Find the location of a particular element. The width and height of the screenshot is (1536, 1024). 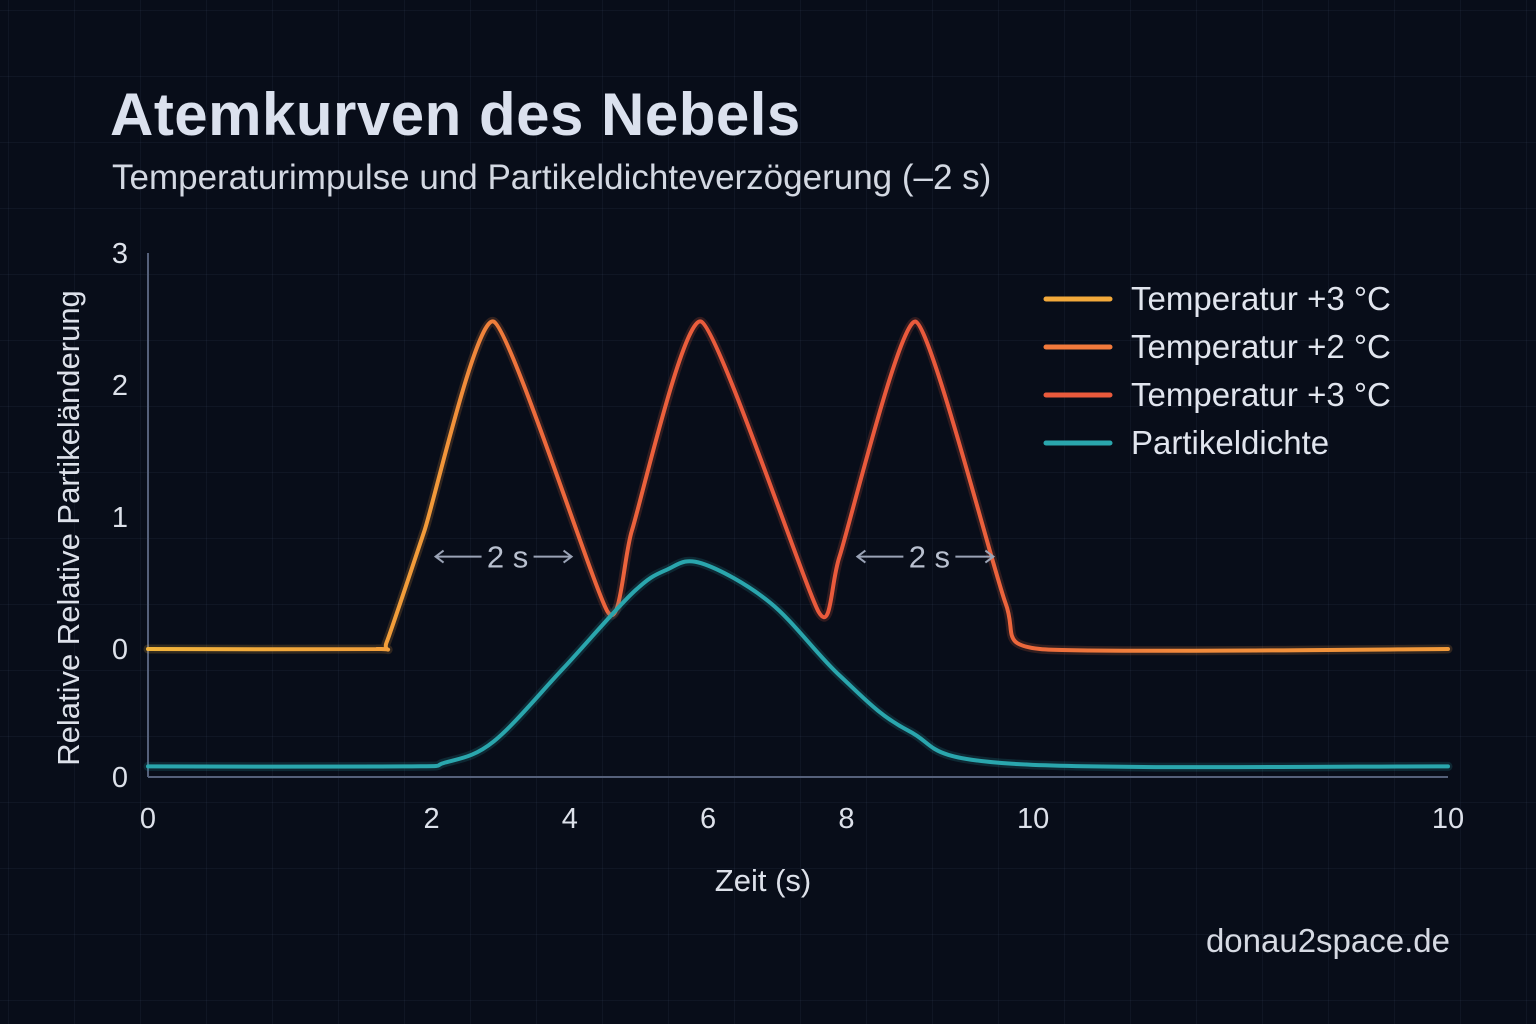

watermark: donau2space.de is located at coordinates (1327, 940).